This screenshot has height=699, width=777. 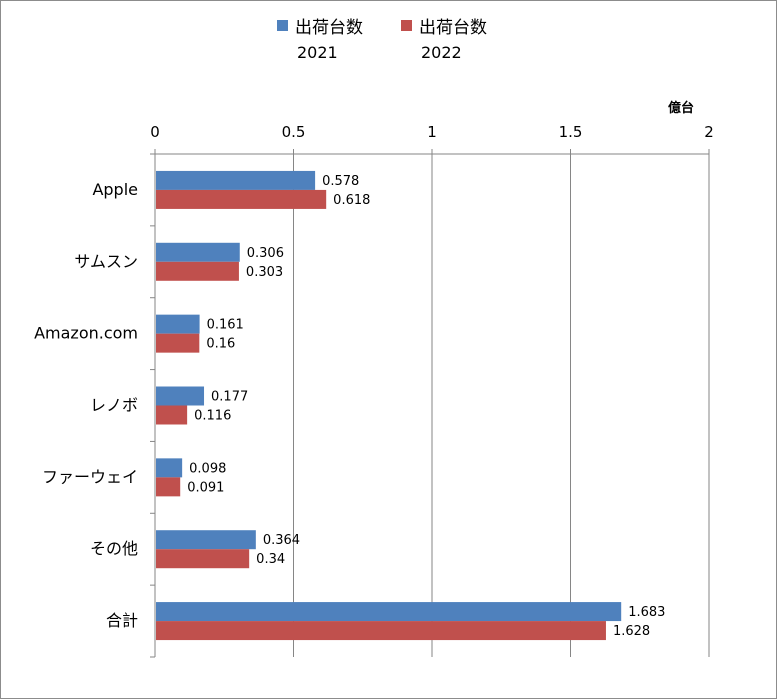 I want to click on x-tick-label: 2, so click(x=709, y=132).